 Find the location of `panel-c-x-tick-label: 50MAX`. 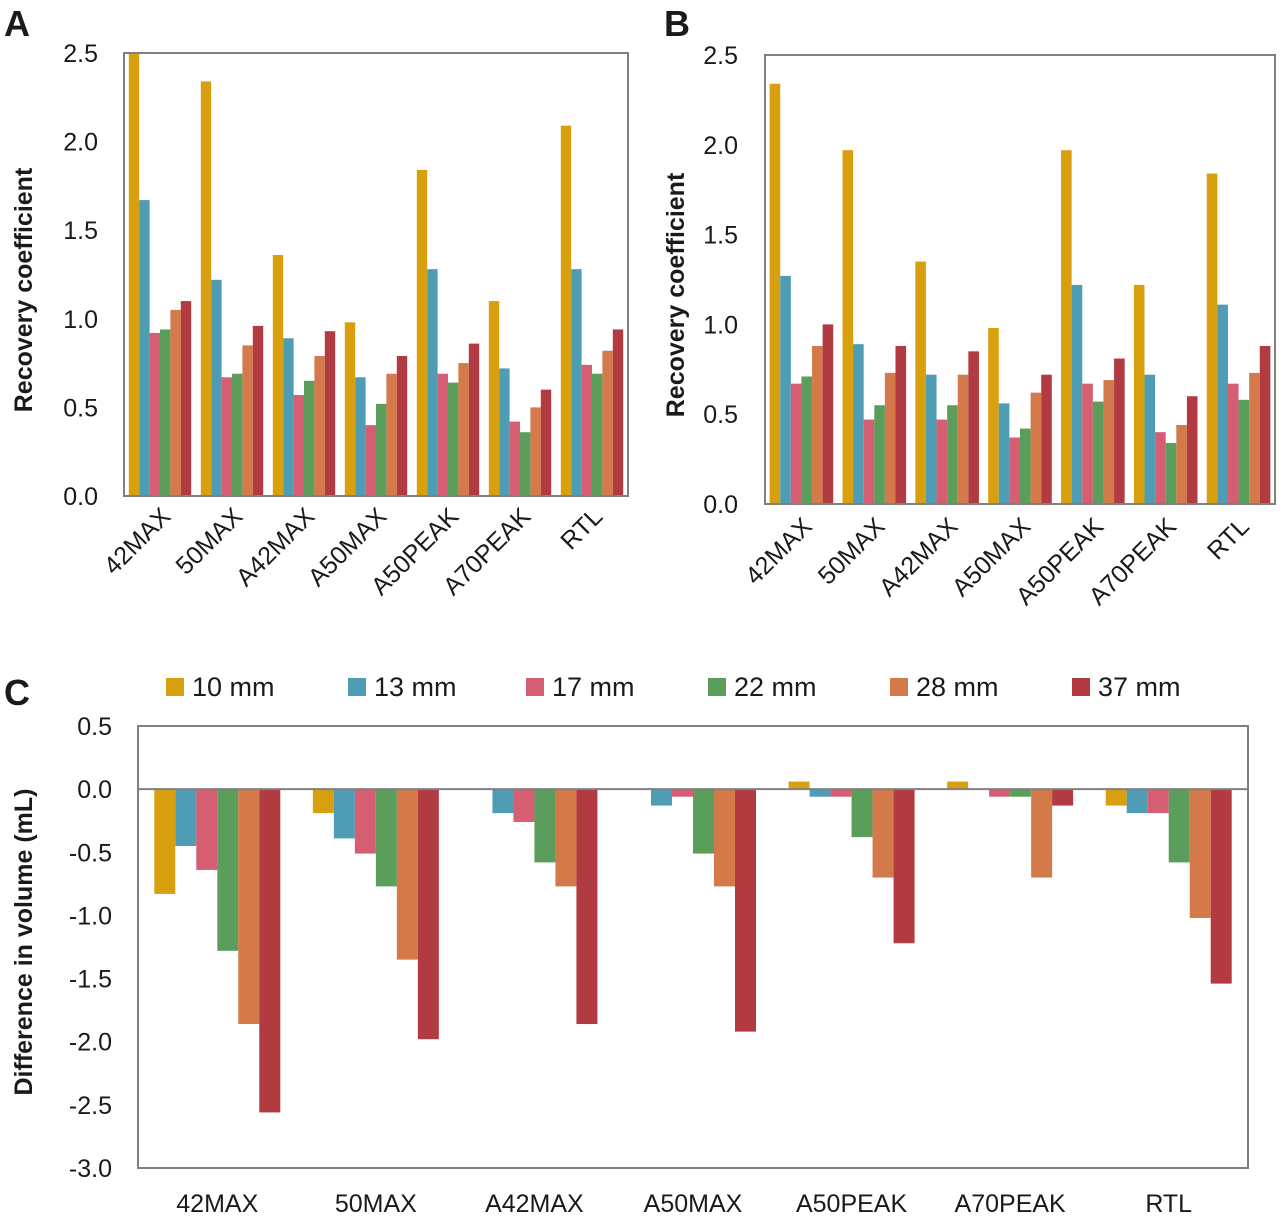

panel-c-x-tick-label: 50MAX is located at coordinates (376, 1203).